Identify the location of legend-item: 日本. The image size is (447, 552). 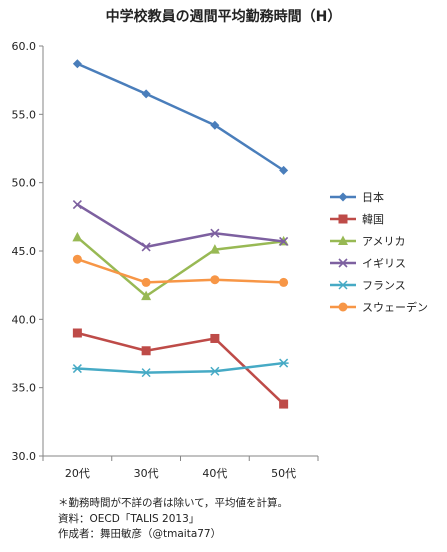
(357, 197).